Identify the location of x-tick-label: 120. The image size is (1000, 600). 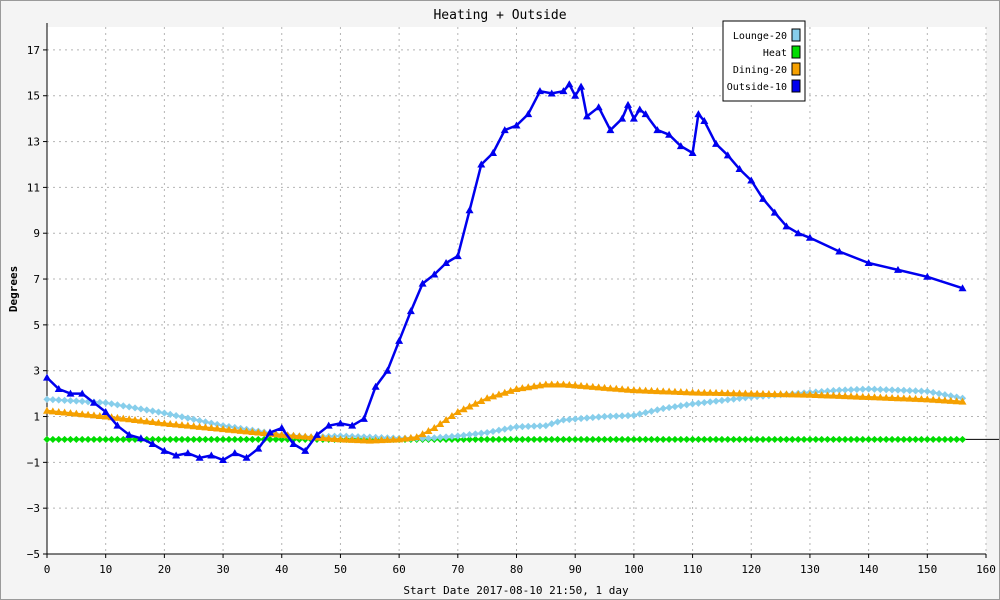
(751, 569).